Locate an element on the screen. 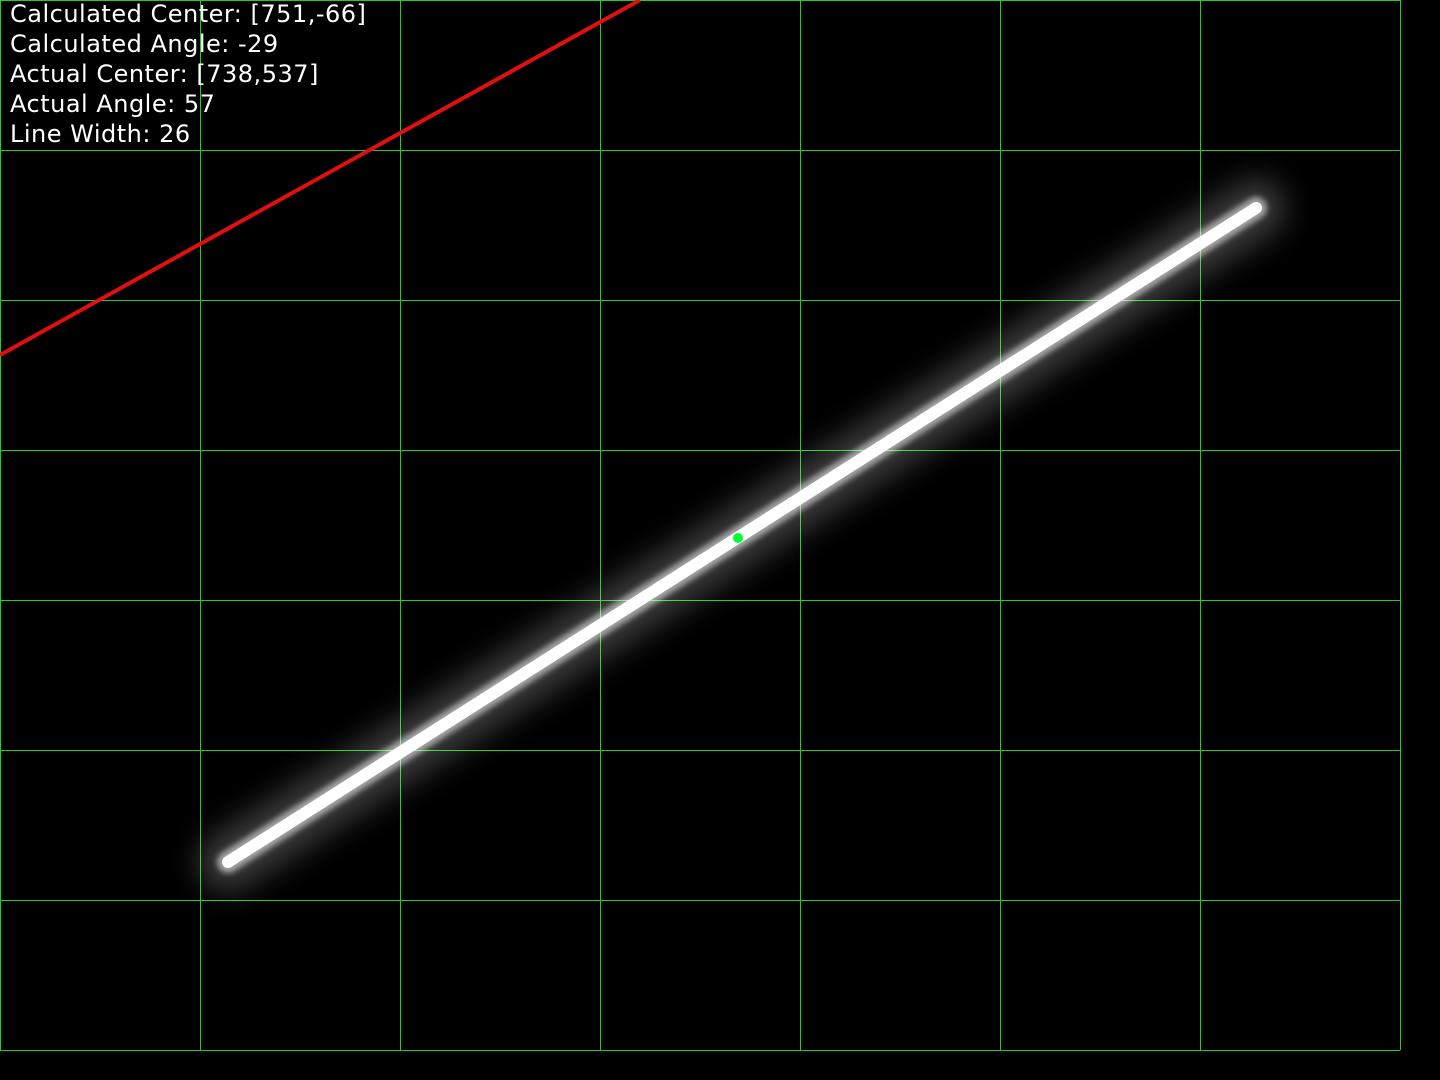 Image resolution: width=1440 pixels, height=1080 pixels. calculated-center-text: Calculated Center: [751,-66] is located at coordinates (188, 14).